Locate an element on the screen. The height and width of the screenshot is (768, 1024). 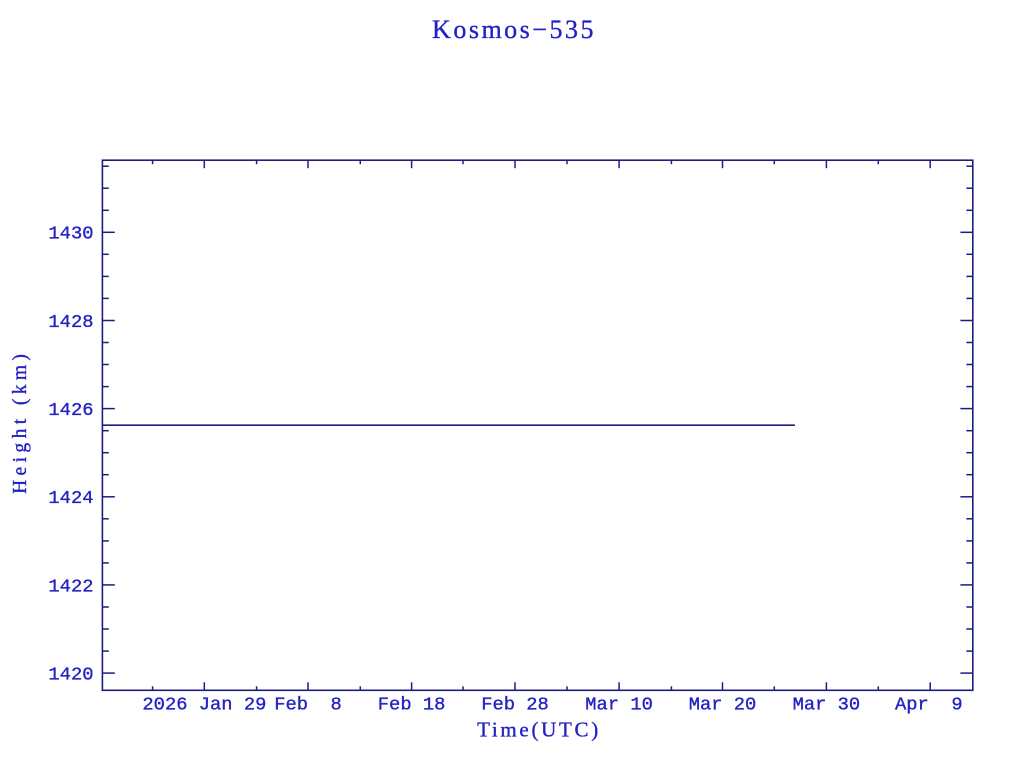
svg-text: Kosmos−535 is located at coordinates (514, 29).